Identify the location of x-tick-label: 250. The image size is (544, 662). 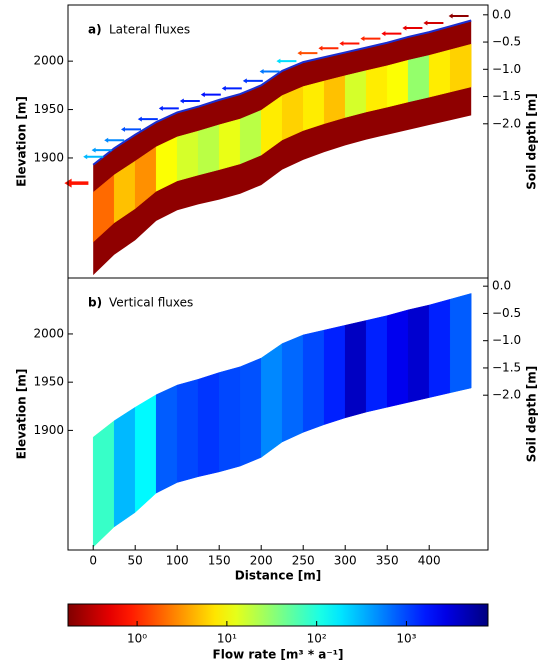
(303, 561).